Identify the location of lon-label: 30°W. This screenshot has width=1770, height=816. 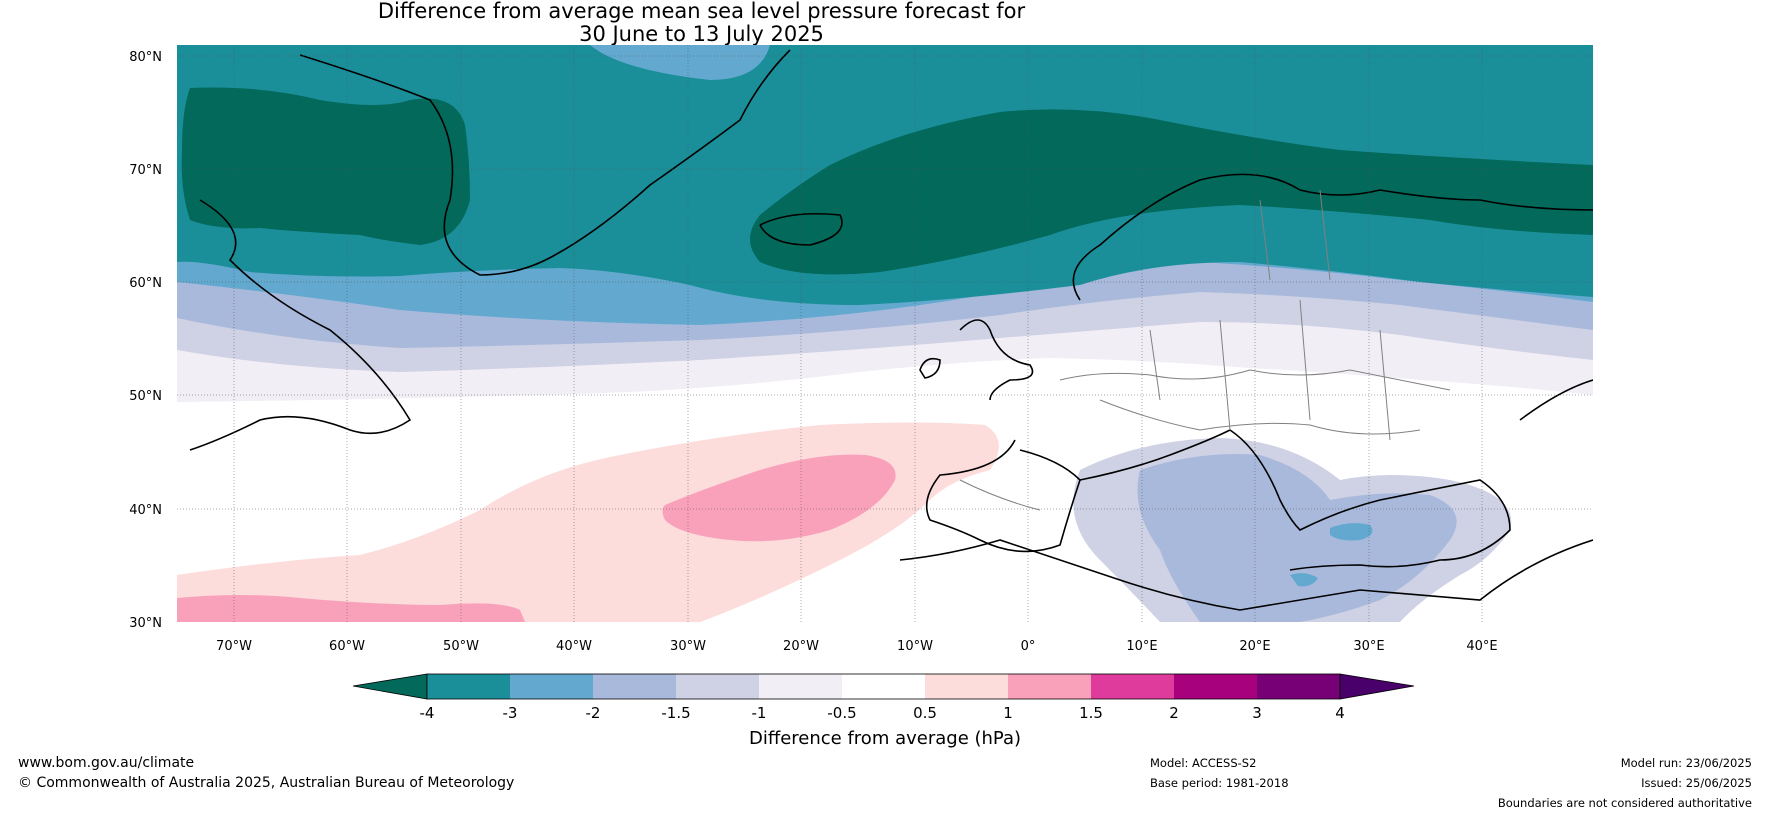
(688, 646).